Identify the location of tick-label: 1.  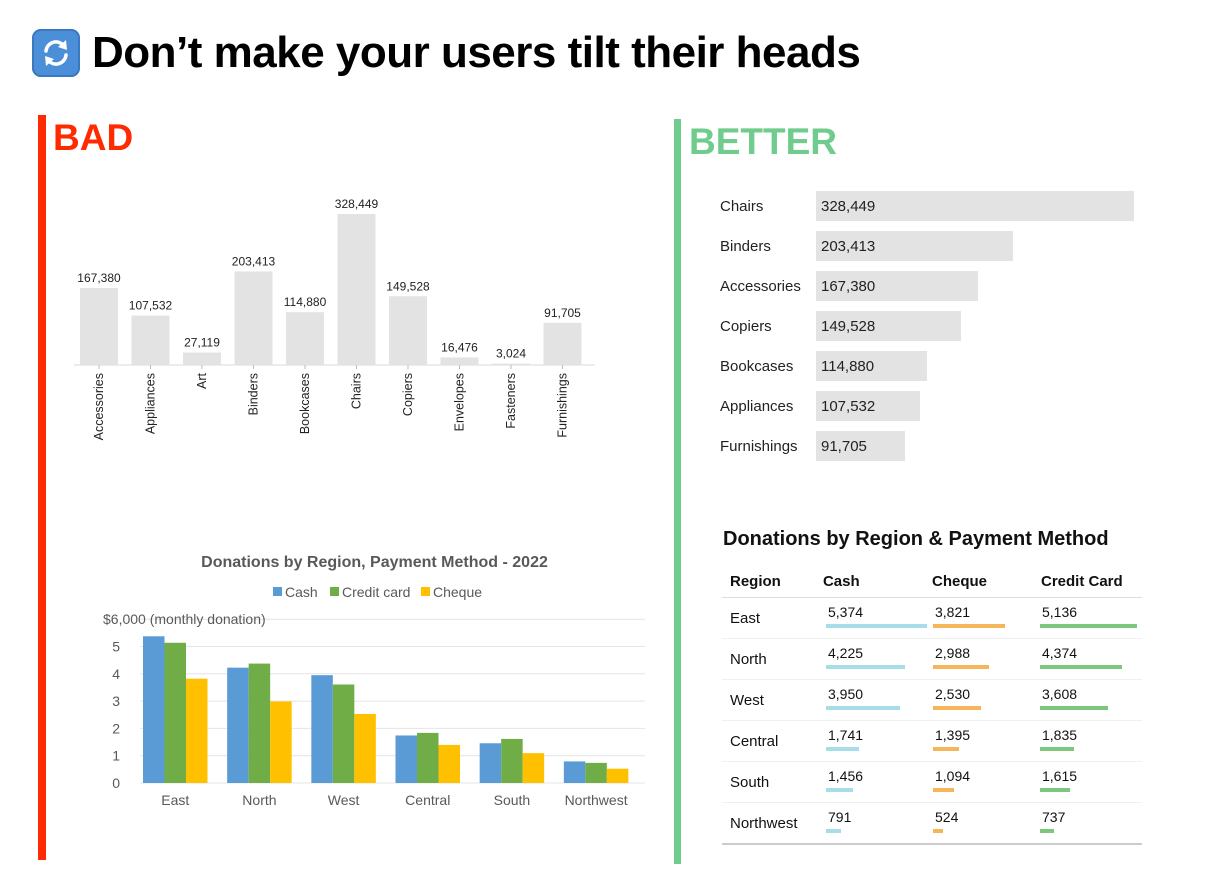
(116, 756).